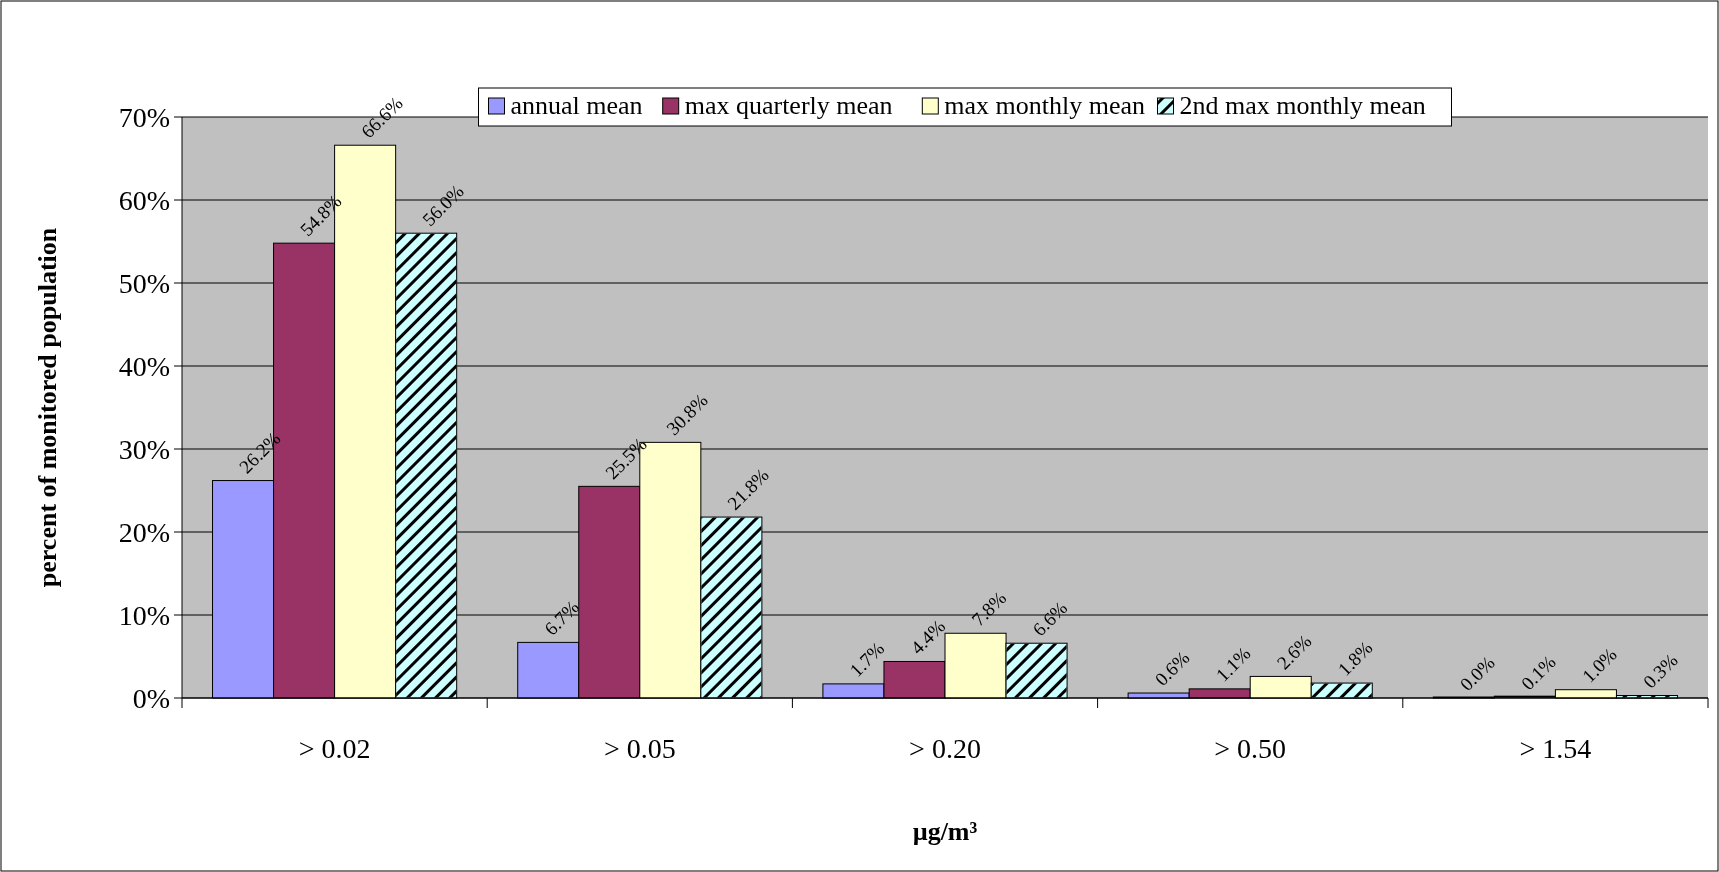 The width and height of the screenshot is (1719, 872). I want to click on y-tick-label: 0%, so click(151, 698).